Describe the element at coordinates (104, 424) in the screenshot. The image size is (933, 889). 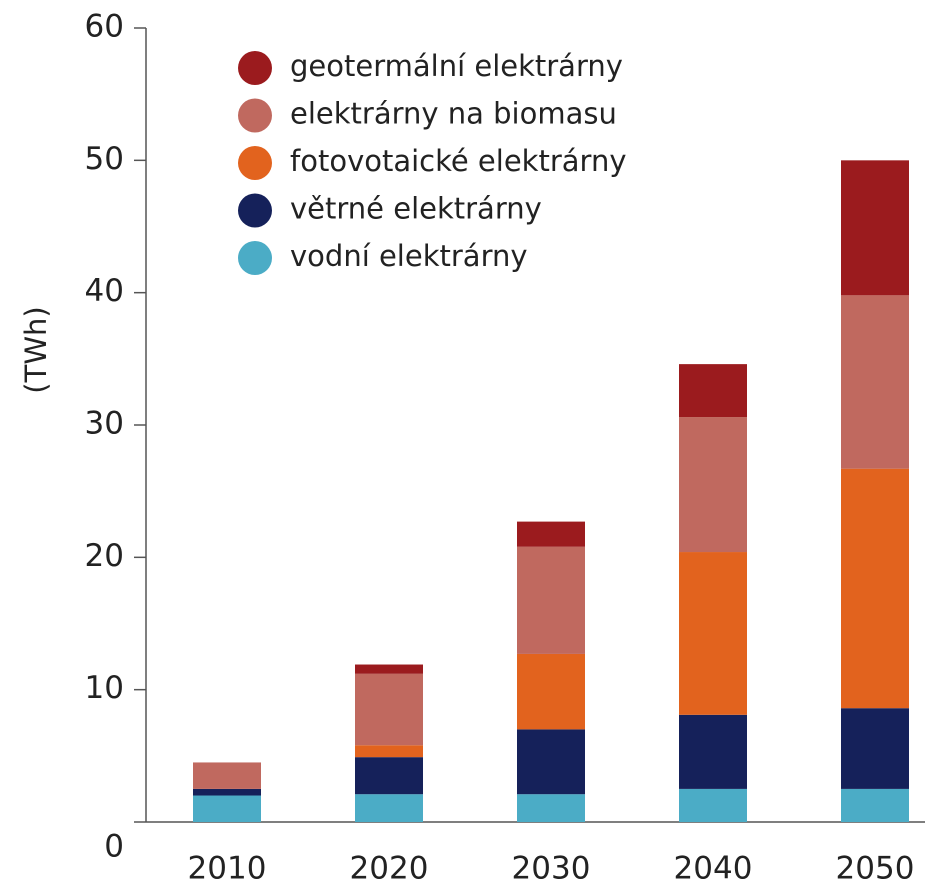
I see `y-tick-label: 30` at that location.